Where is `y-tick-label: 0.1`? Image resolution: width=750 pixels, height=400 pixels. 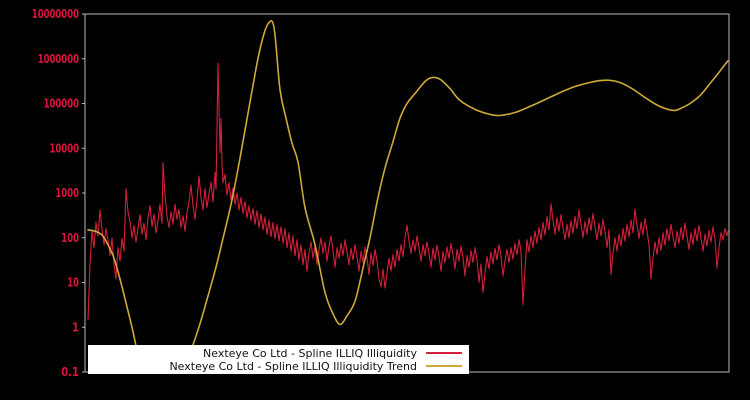
y-tick-label: 0.1 is located at coordinates (70, 372).